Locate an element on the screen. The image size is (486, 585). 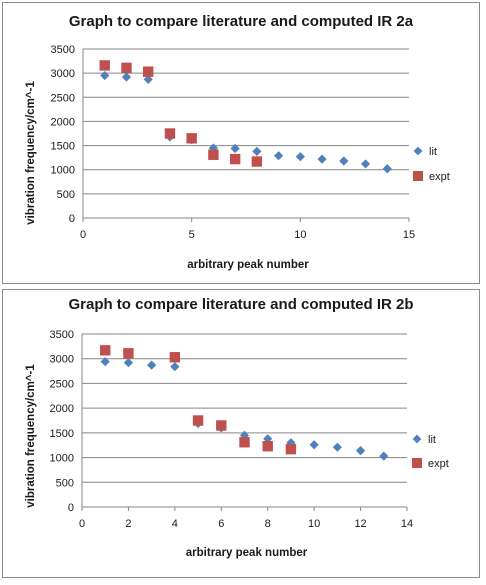
x-tick-label: 2 is located at coordinates (128, 524).